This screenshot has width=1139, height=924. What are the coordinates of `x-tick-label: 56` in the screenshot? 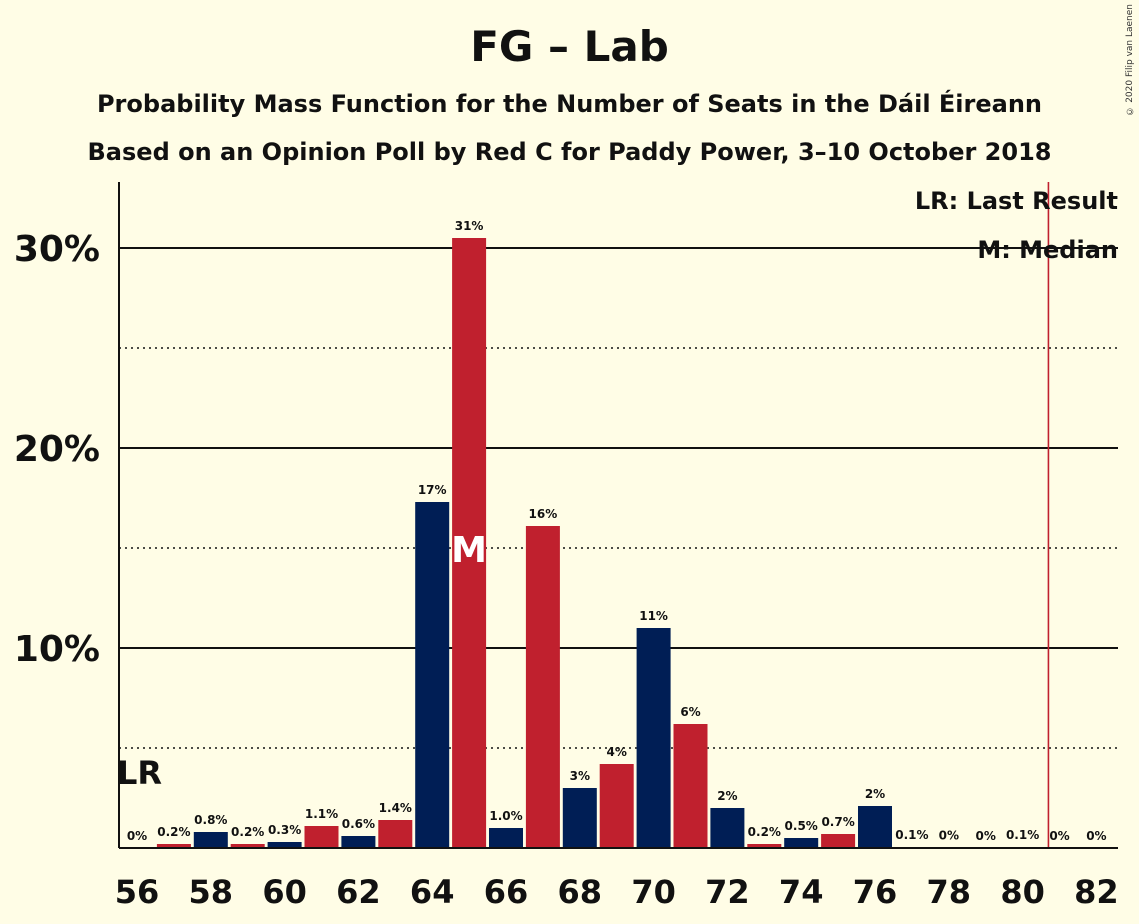 It's located at (137, 892).